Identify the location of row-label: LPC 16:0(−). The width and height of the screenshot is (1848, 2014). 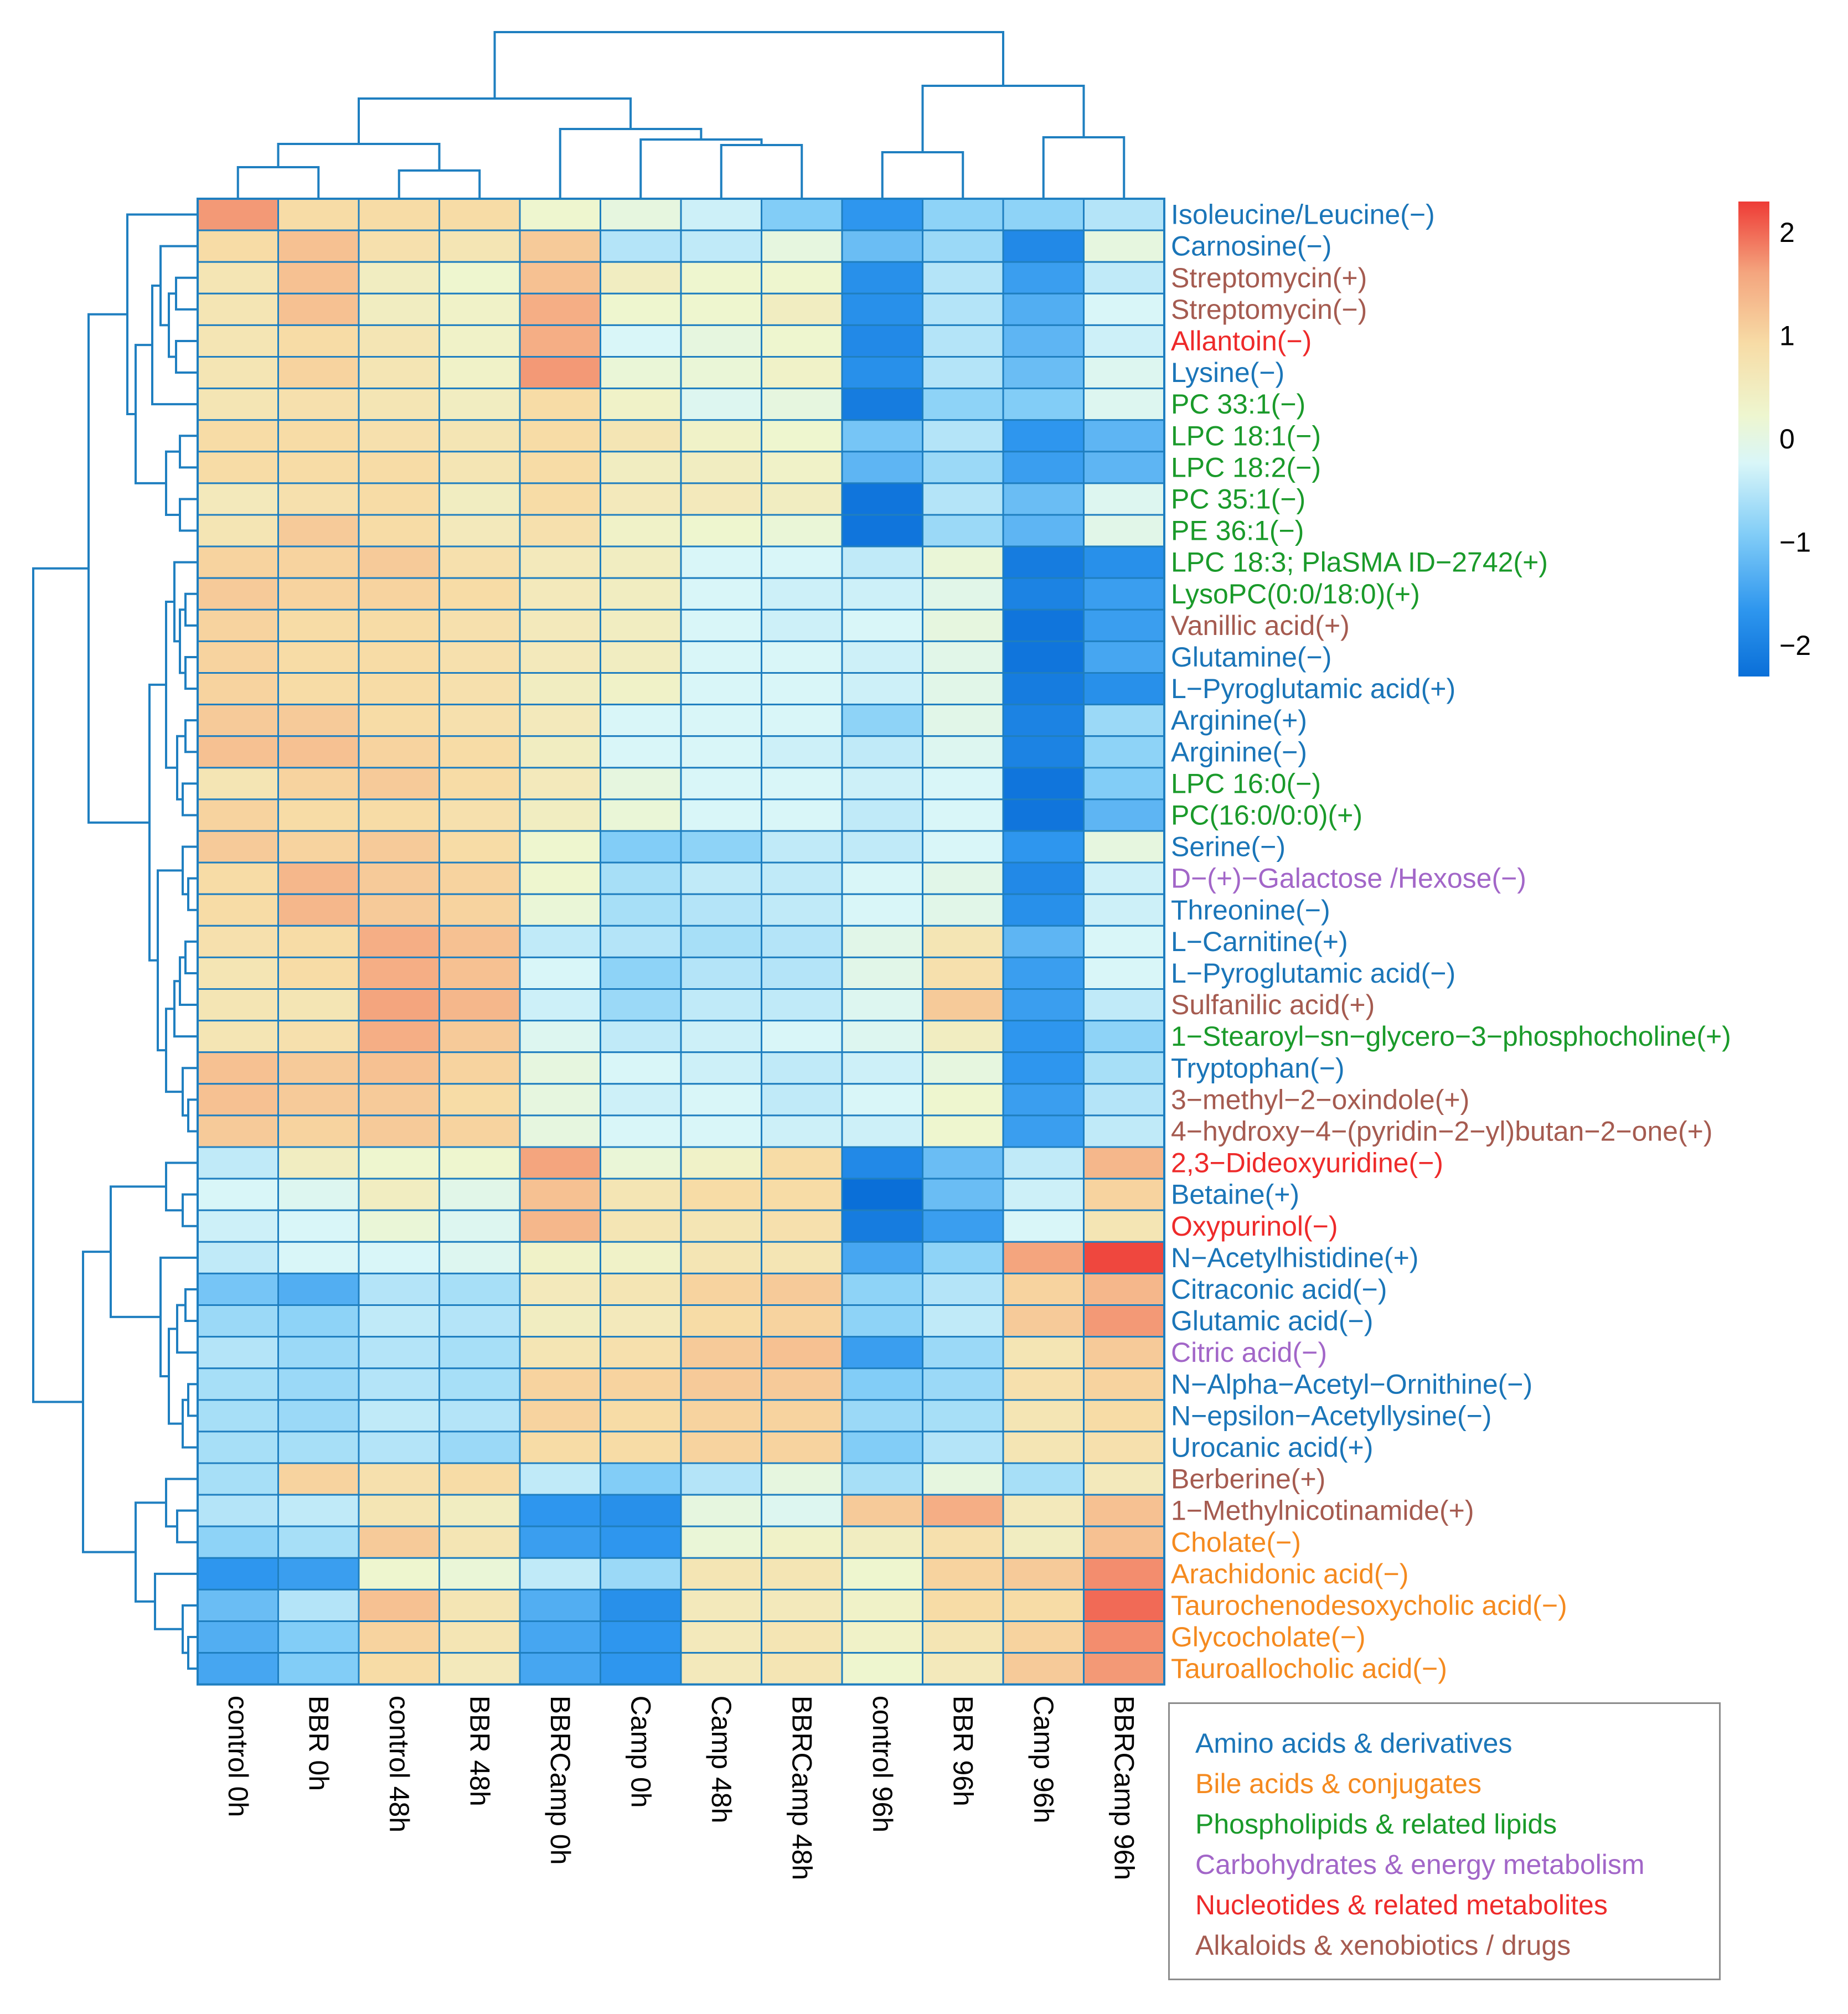
(1246, 783).